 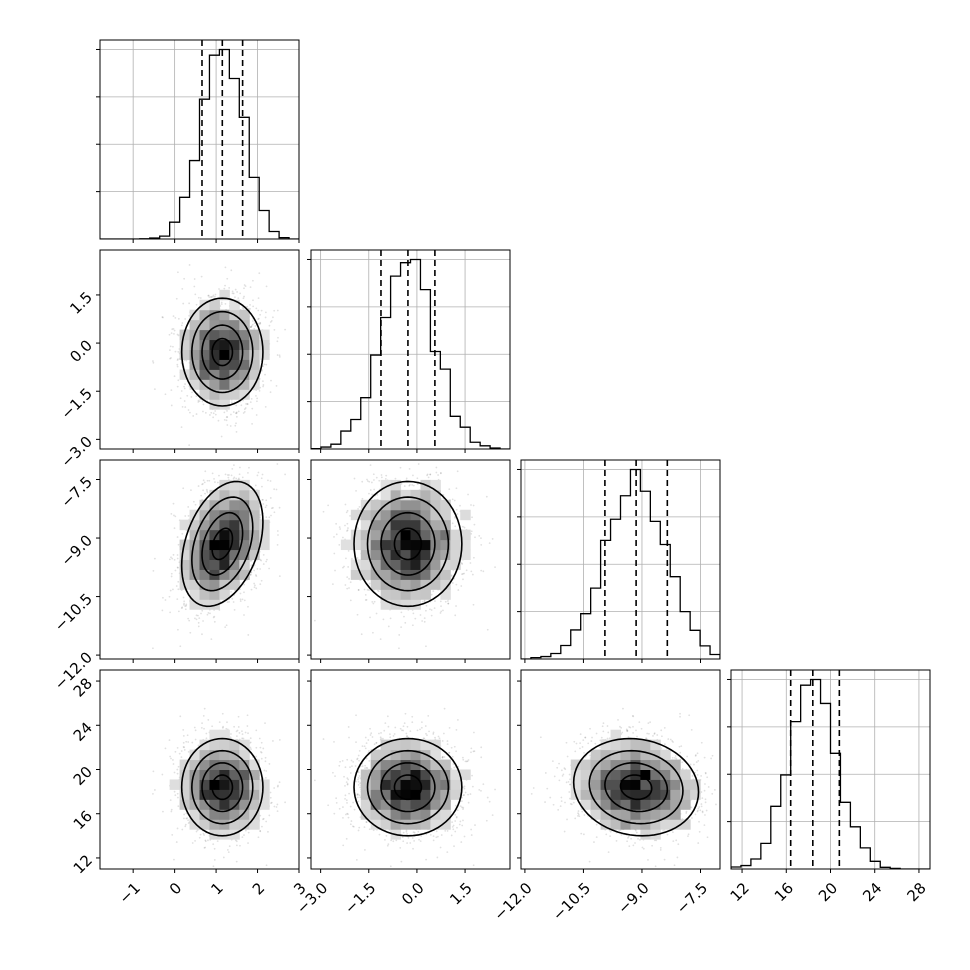 I want to click on y-tick-label: −1.5, so click(x=77, y=404).